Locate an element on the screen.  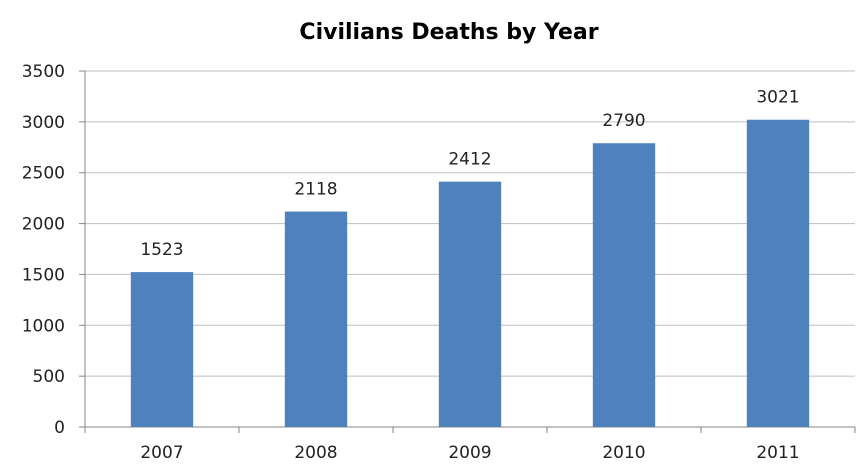
y-axis-ticks: 0 500 1000 1500 2000 2500 3000 3500 is located at coordinates (43, 250).